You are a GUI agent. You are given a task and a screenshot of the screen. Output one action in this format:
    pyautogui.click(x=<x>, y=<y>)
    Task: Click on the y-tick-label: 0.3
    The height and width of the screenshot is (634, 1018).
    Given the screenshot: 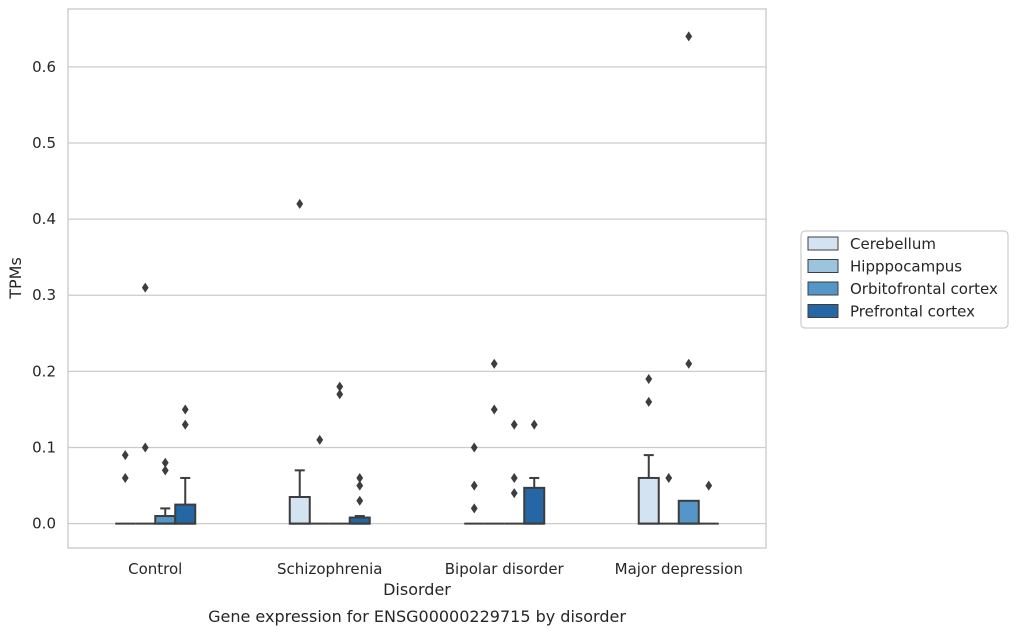 What is the action you would take?
    pyautogui.click(x=44, y=295)
    